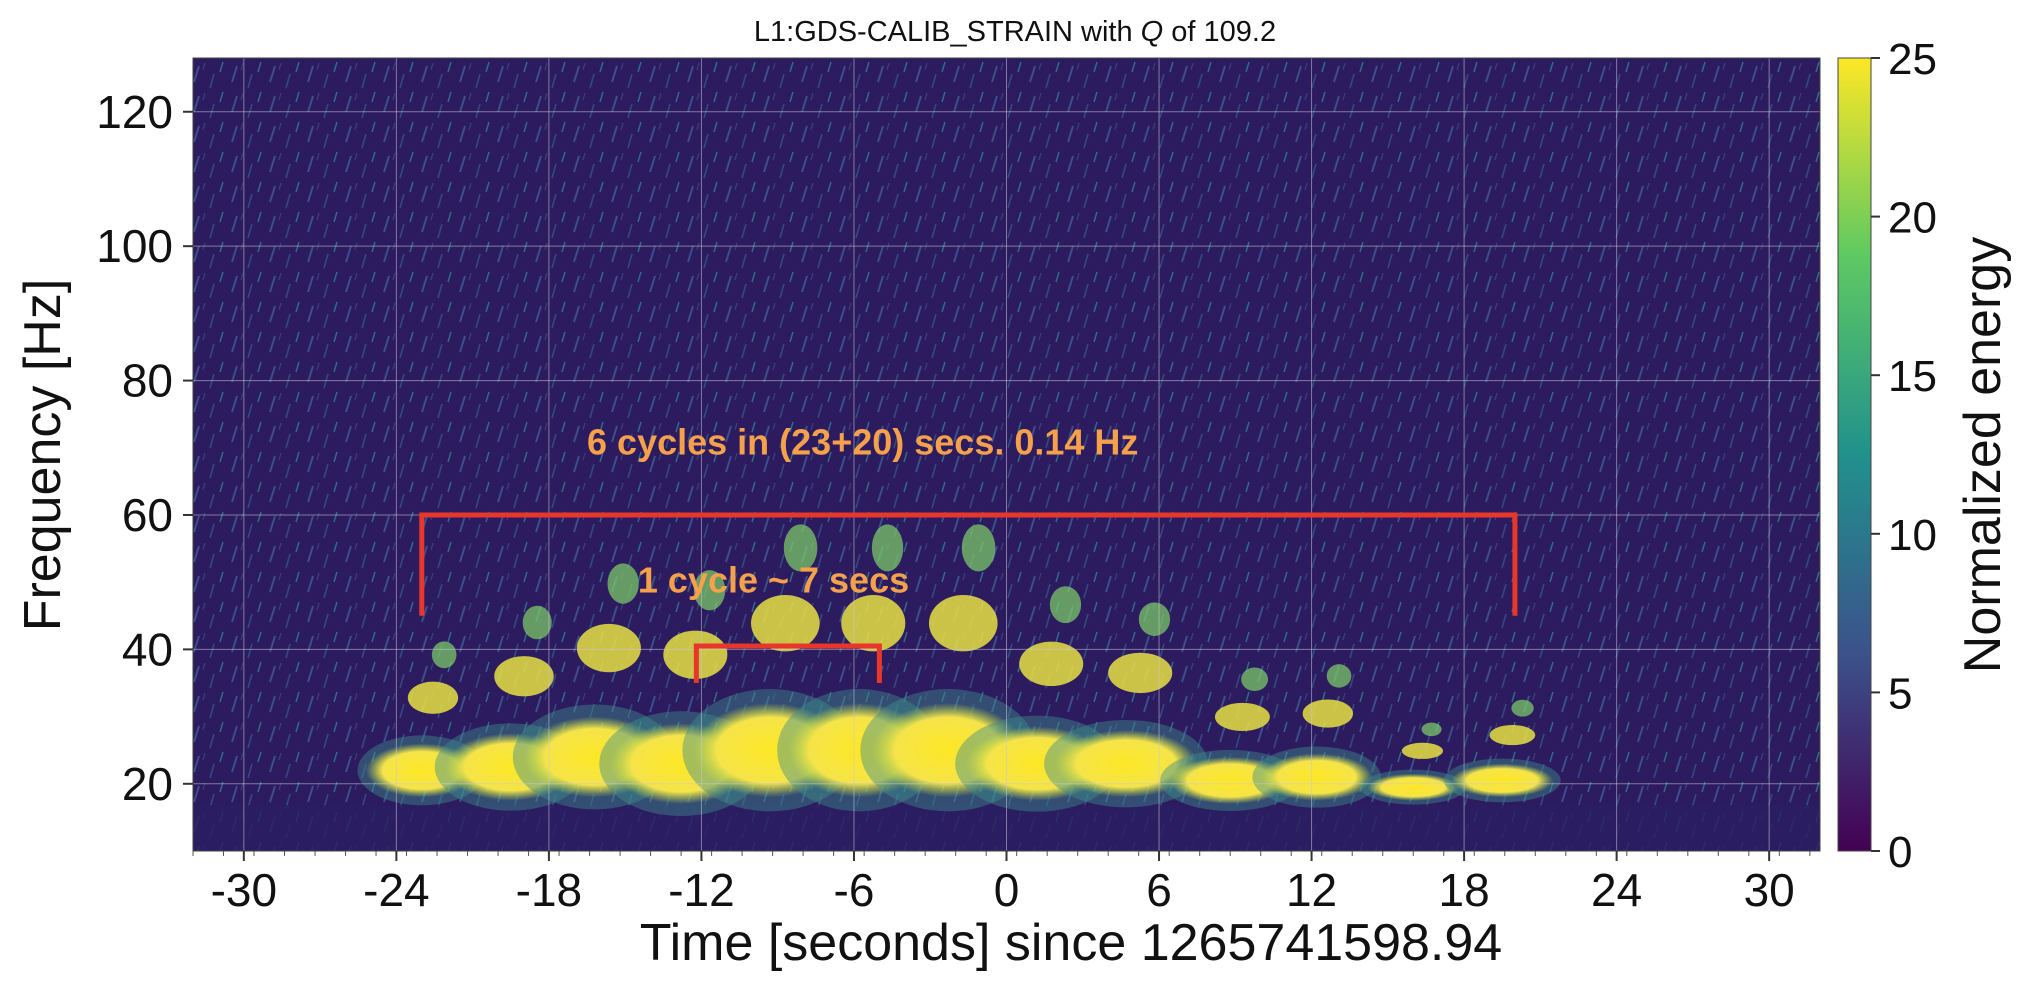 This screenshot has width=2030, height=990. I want to click on y-tick-label: 120, so click(134, 112).